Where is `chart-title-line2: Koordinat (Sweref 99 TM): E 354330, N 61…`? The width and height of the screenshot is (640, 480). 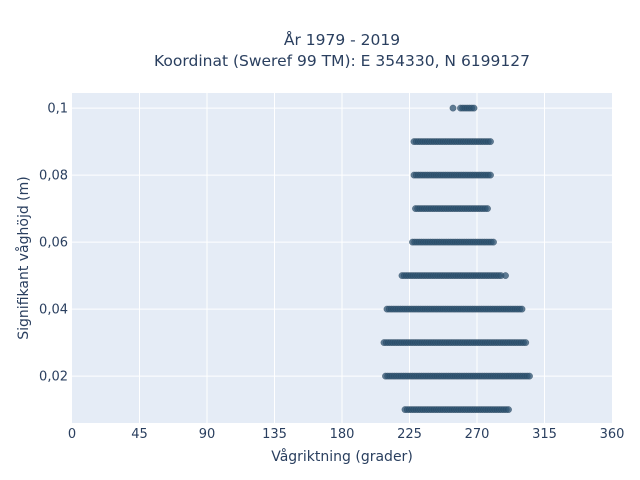
chart-title-line2: Koordinat (Sweref 99 TM): E 354330, N 61… is located at coordinates (342, 61).